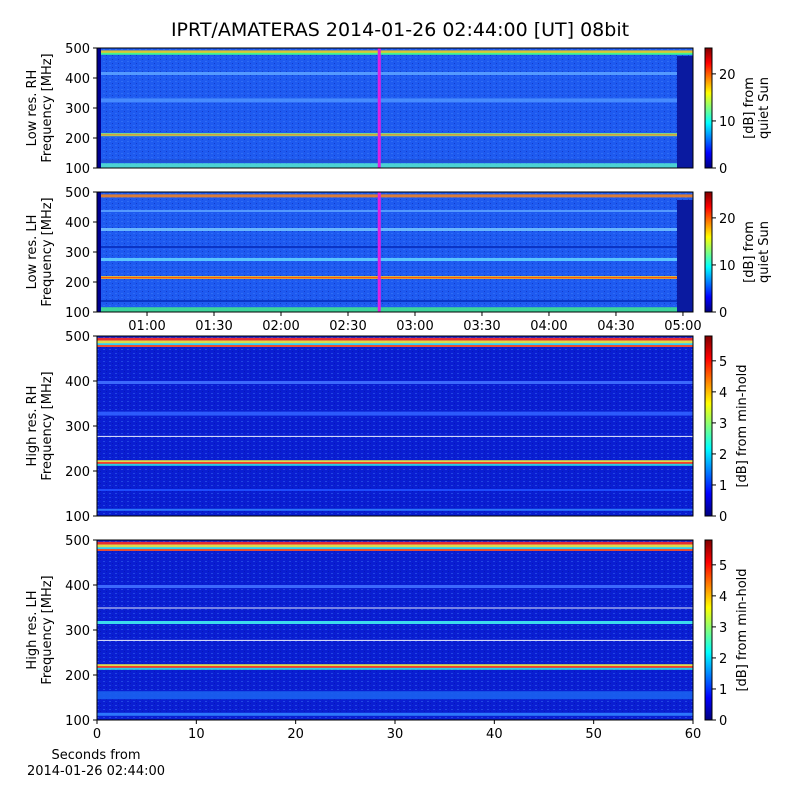 The height and width of the screenshot is (804, 800). I want to click on x-tick-label: 01:30, so click(213, 326).